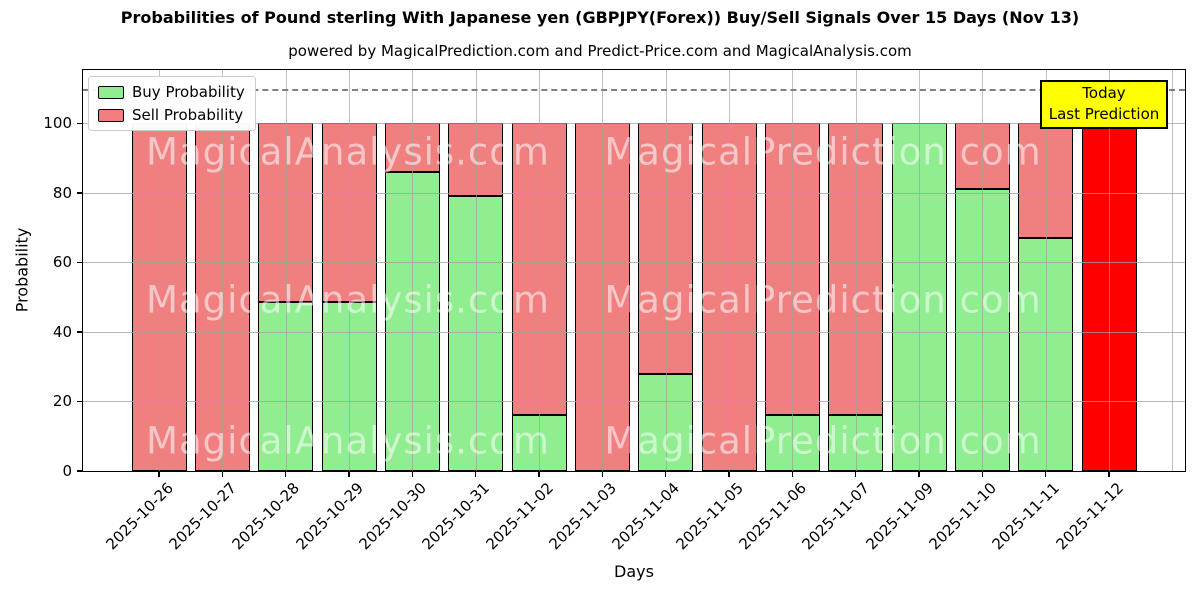 The width and height of the screenshot is (1200, 600). I want to click on x-tick-label-2025-10-28: 2025-10-28, so click(266, 516).